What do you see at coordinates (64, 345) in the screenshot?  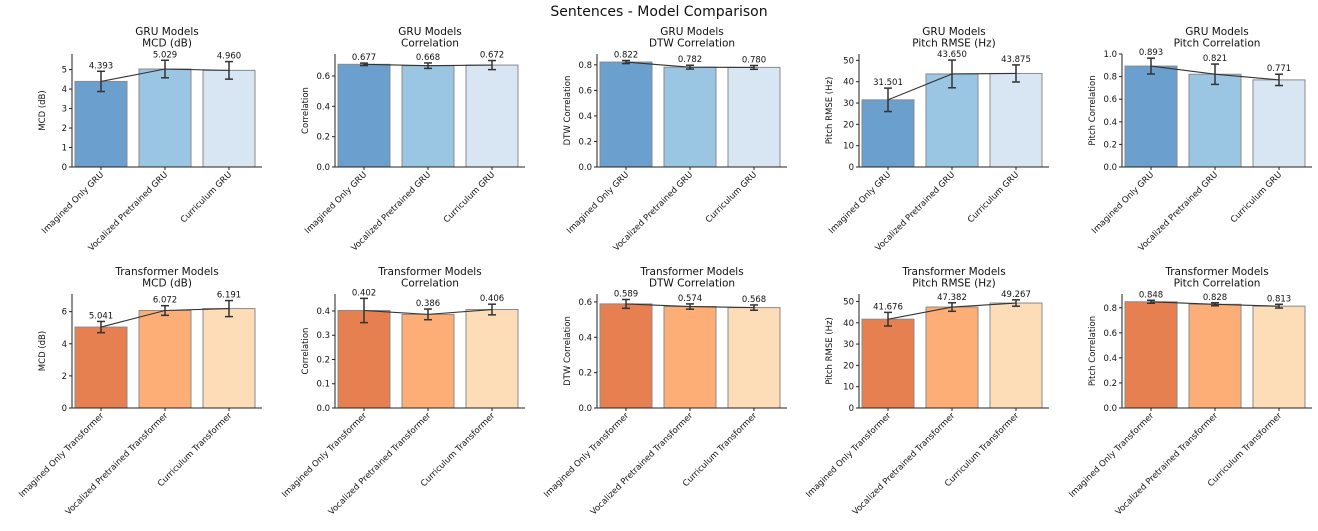 I see `y-tick-label: 4` at bounding box center [64, 345].